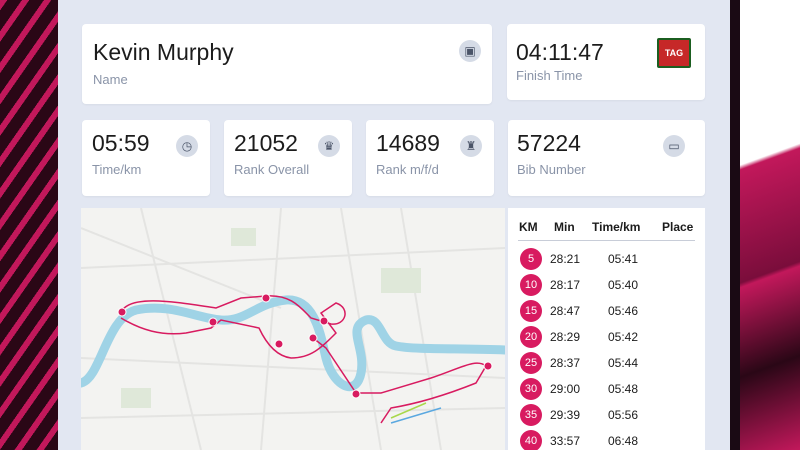 The image size is (800, 450). What do you see at coordinates (606, 261) in the screenshot?
I see `table-row: 5 28:21 05:41` at bounding box center [606, 261].